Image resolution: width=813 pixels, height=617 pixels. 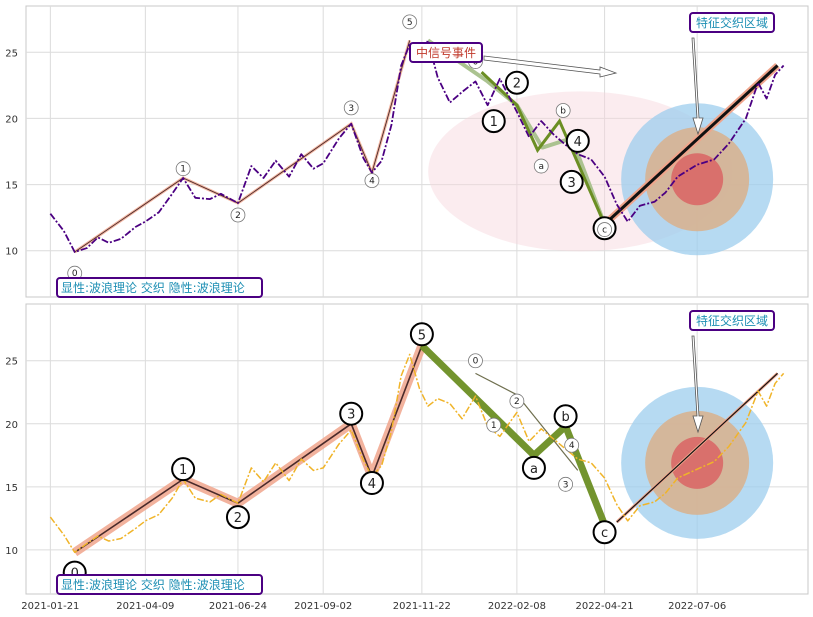 I want to click on sub-wave-line, so click(x=543, y=148).